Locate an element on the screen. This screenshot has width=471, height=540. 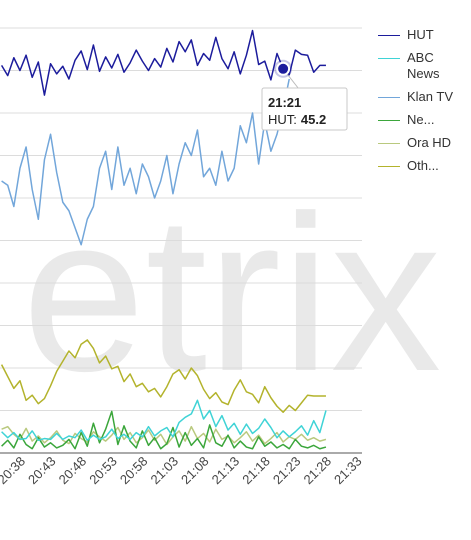
legend-item: ABC News is located at coordinates (416, 66).